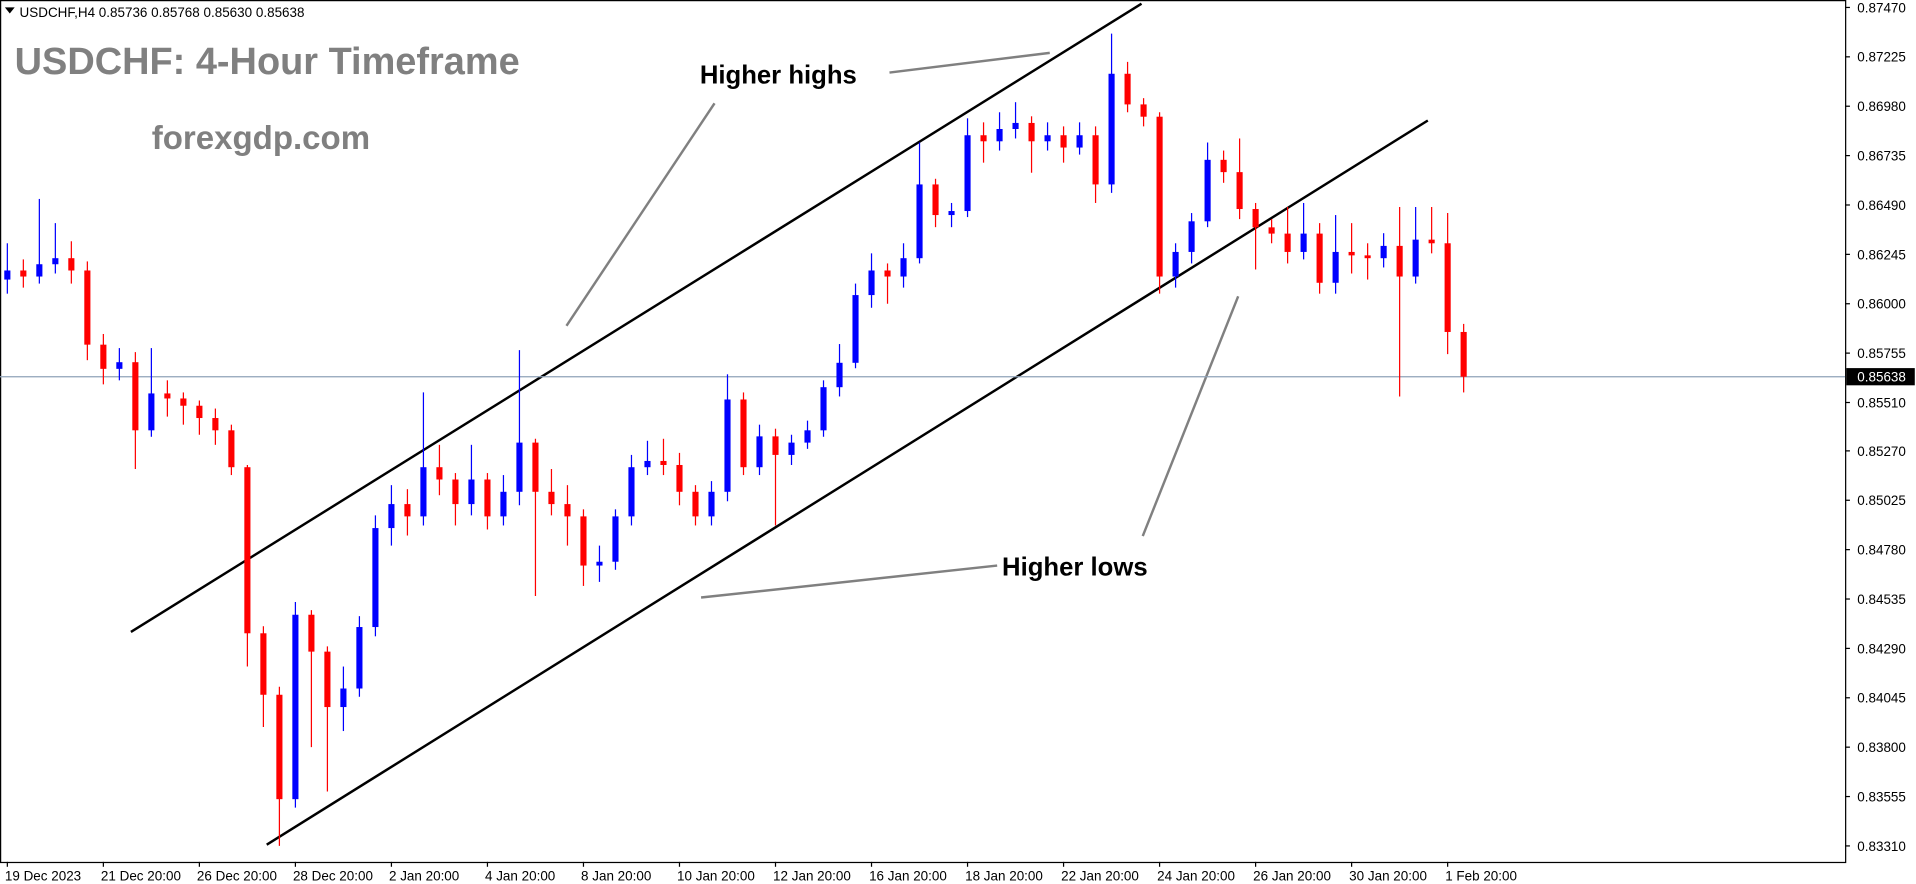  What do you see at coordinates (333, 875) in the screenshot?
I see `x-tick-label: 28 Dec 20:00` at bounding box center [333, 875].